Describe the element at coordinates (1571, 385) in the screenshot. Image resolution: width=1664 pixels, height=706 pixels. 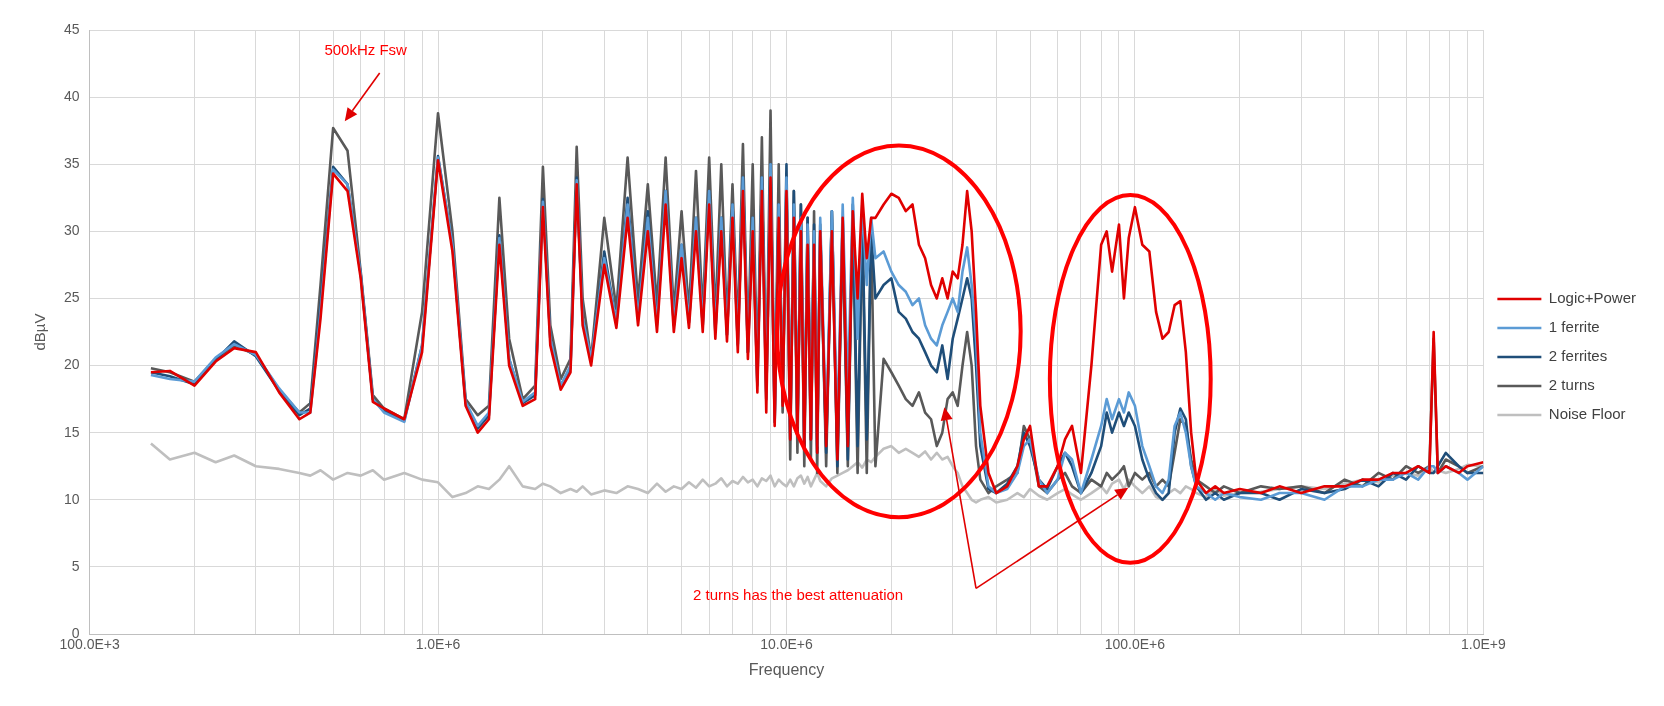
I see `legend-label: 2 turns` at that location.